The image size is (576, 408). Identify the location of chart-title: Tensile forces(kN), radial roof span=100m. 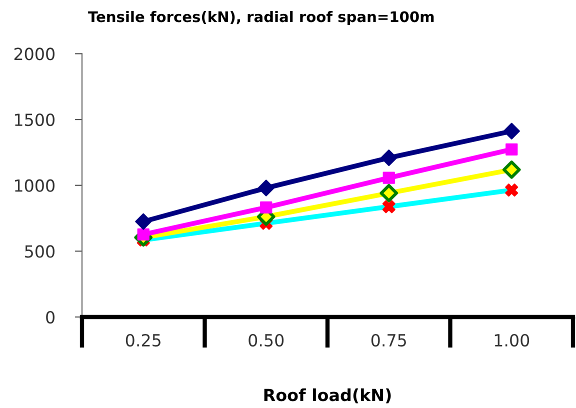
(261, 18).